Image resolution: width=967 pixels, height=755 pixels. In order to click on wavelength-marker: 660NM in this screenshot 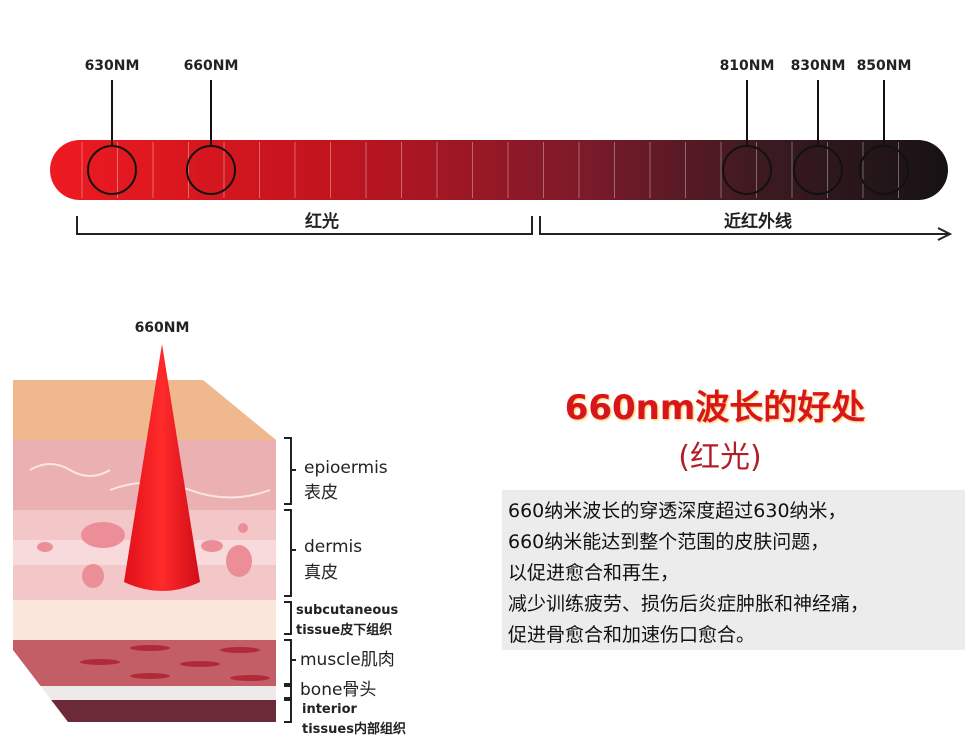, I will do `click(211, 126)`.